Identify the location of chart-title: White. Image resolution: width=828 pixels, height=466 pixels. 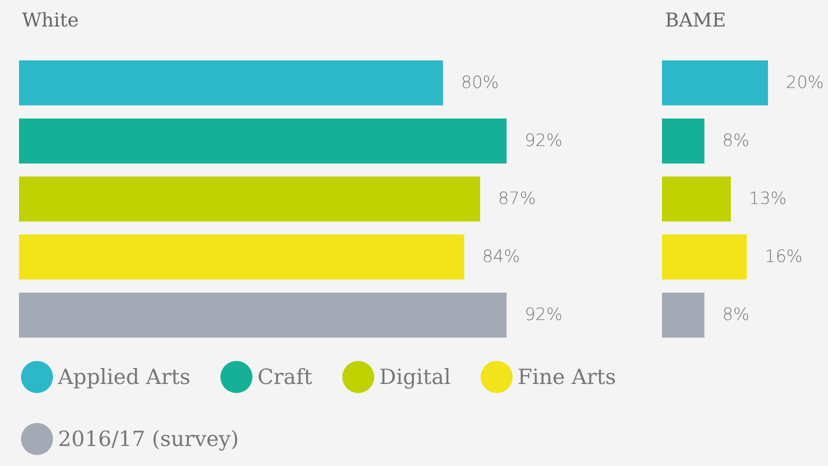
(50, 21).